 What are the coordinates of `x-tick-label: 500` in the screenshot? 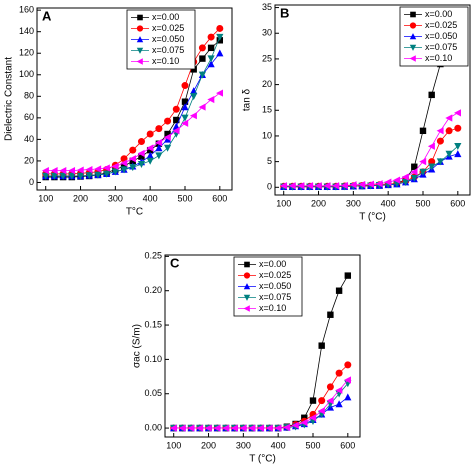 It's located at (422, 203).